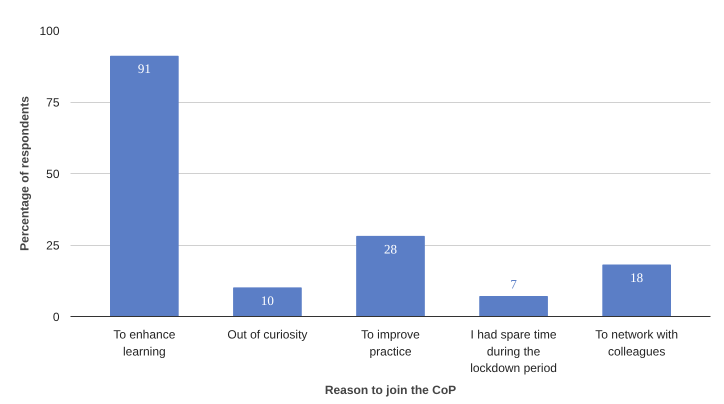 The width and height of the screenshot is (724, 404). I want to click on data-label: 7, so click(514, 284).